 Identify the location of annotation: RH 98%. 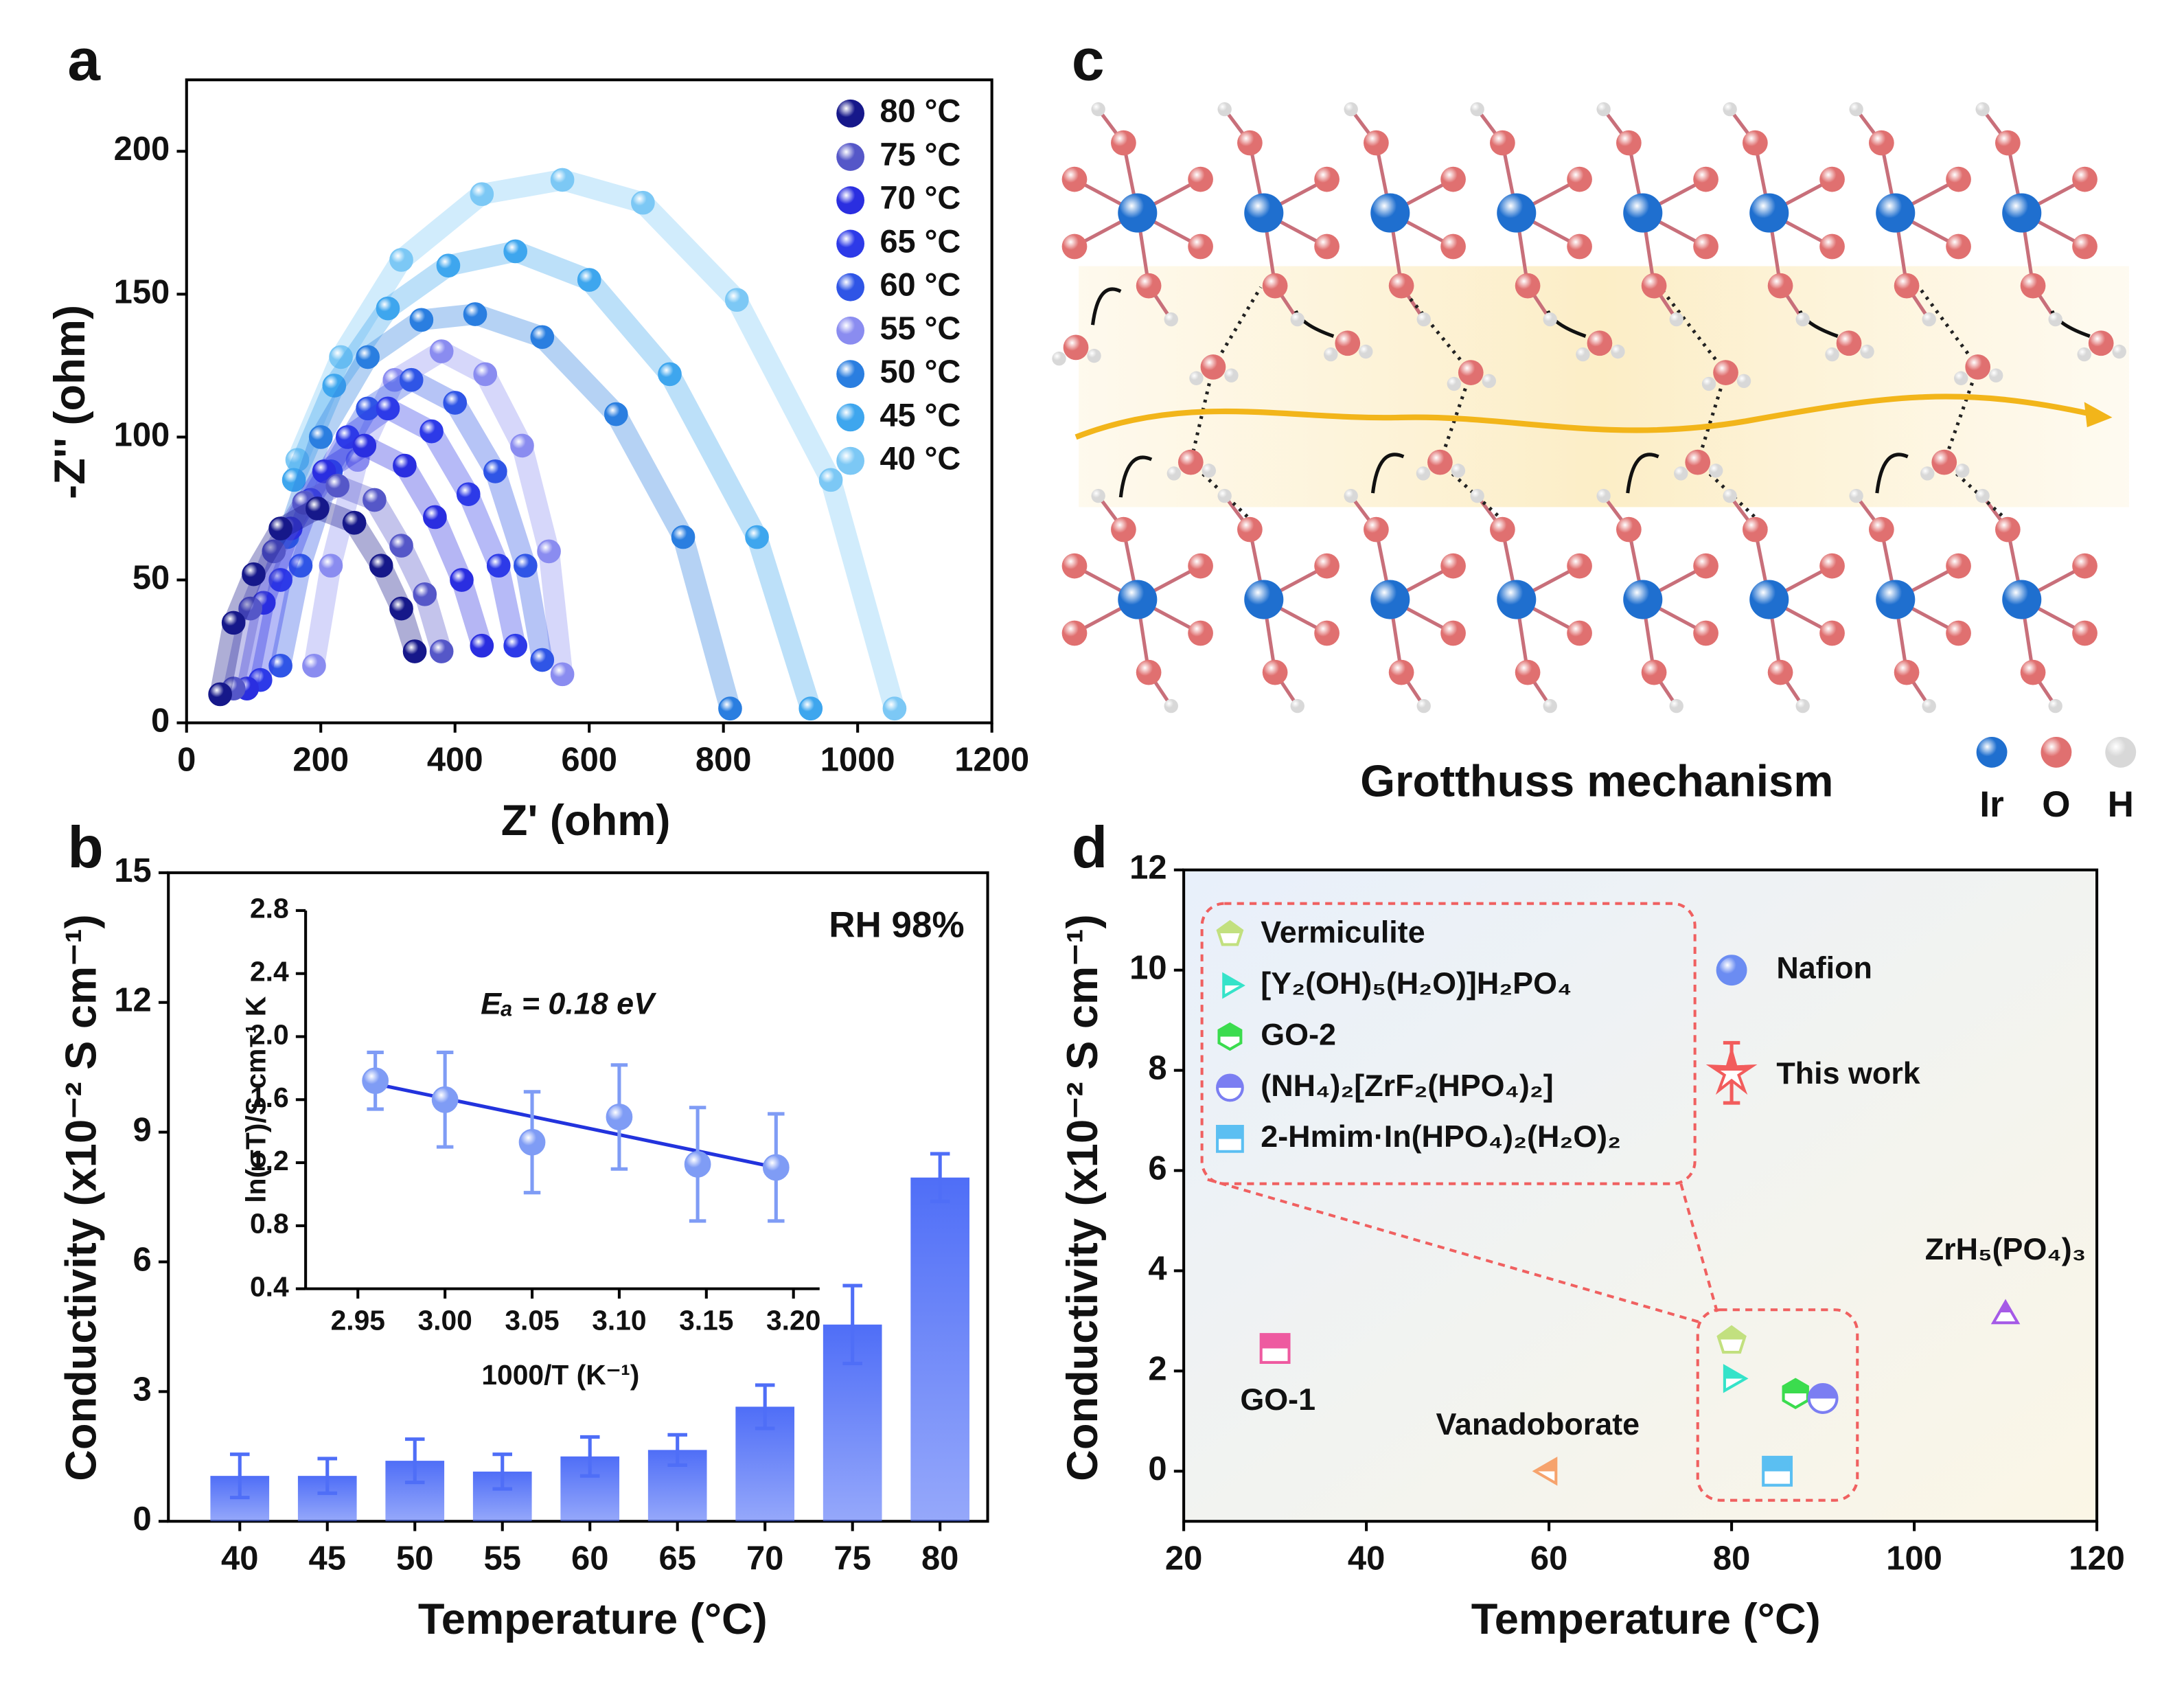
(896, 924).